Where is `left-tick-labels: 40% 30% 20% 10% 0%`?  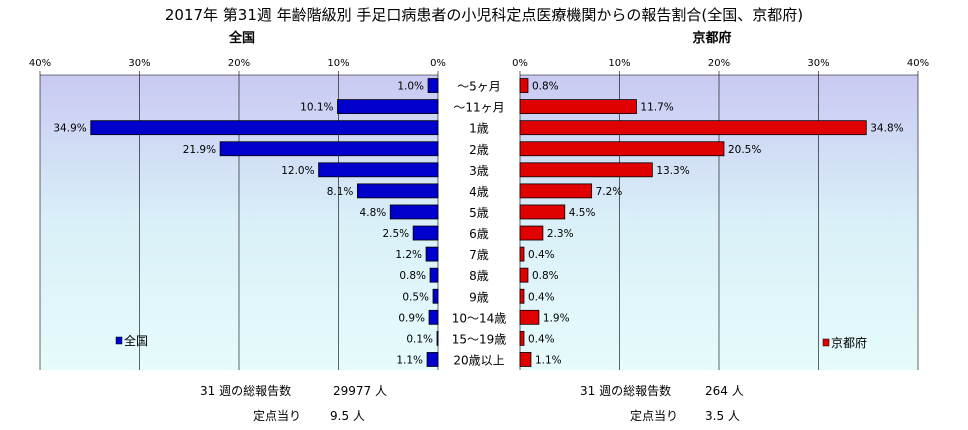
left-tick-labels: 40% 30% 20% 10% 0% is located at coordinates (237, 63).